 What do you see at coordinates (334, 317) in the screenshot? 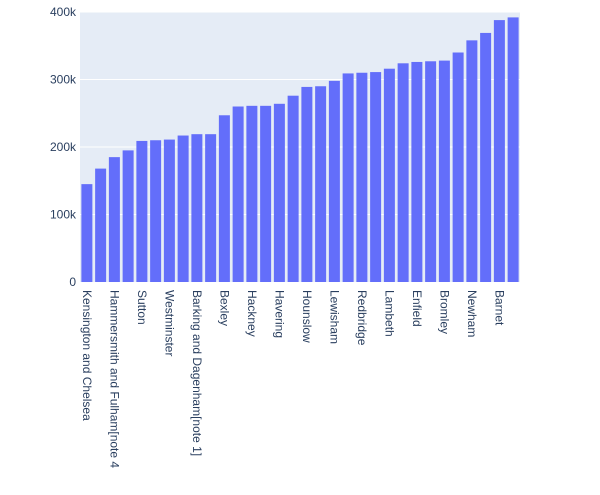
I see `x-tick-label: Lewisham` at bounding box center [334, 317].